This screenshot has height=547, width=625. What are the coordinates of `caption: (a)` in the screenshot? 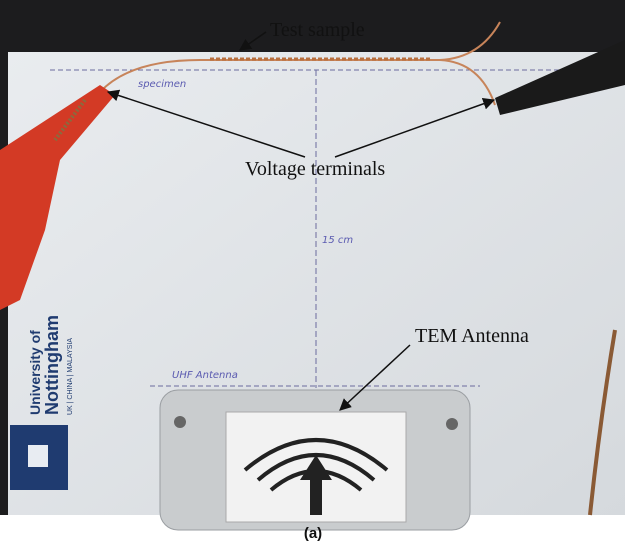 It's located at (313, 533).